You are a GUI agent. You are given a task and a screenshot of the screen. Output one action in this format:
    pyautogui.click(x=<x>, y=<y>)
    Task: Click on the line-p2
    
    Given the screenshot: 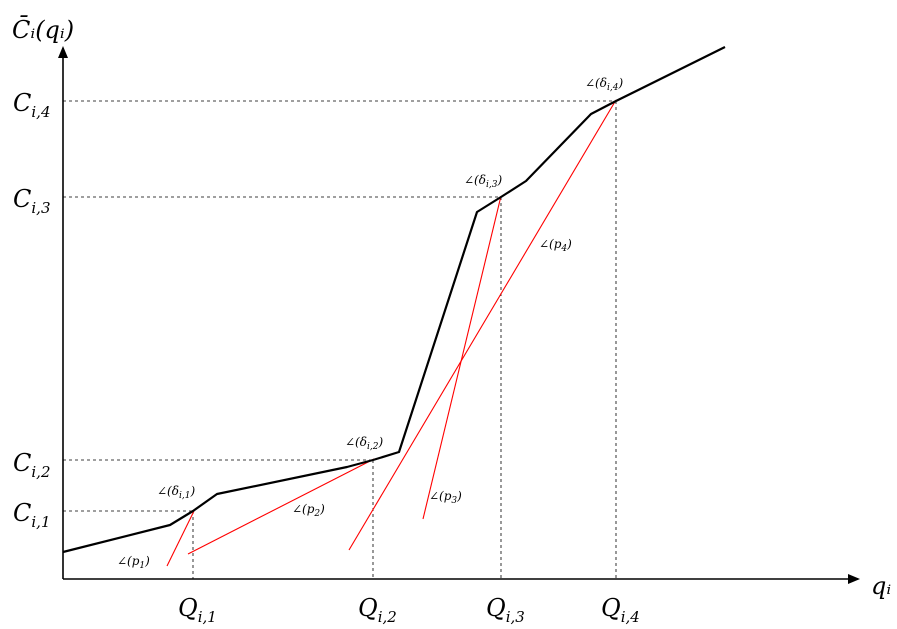 What is the action you would take?
    pyautogui.click(x=281, y=506)
    